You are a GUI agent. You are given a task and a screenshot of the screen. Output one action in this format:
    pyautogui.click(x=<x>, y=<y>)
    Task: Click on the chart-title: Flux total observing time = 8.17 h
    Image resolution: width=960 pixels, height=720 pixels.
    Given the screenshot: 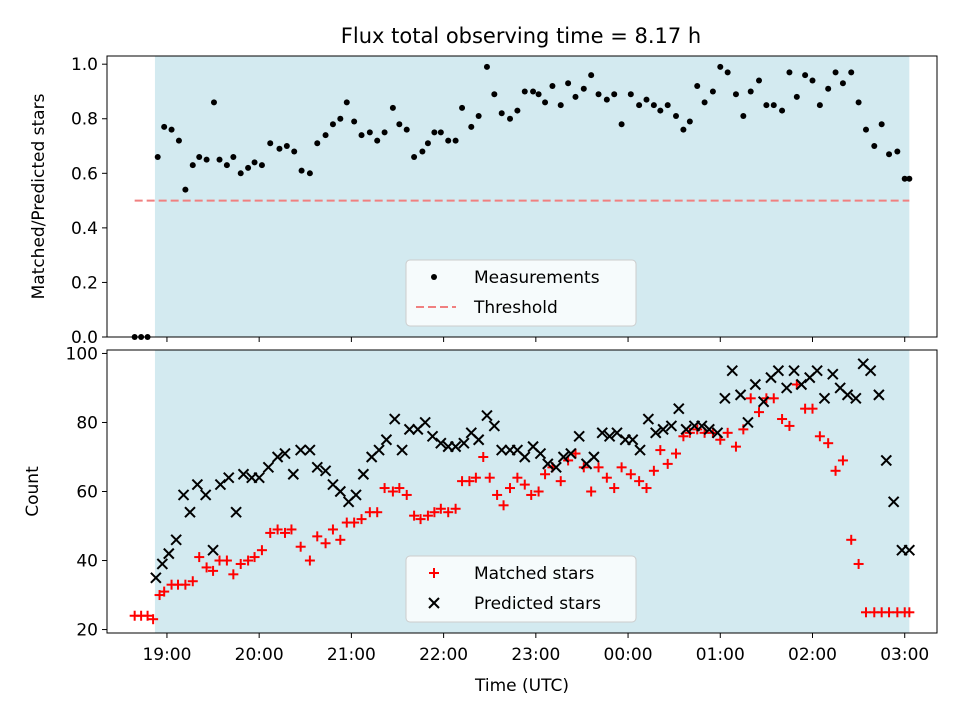 What is the action you would take?
    pyautogui.click(x=521, y=36)
    